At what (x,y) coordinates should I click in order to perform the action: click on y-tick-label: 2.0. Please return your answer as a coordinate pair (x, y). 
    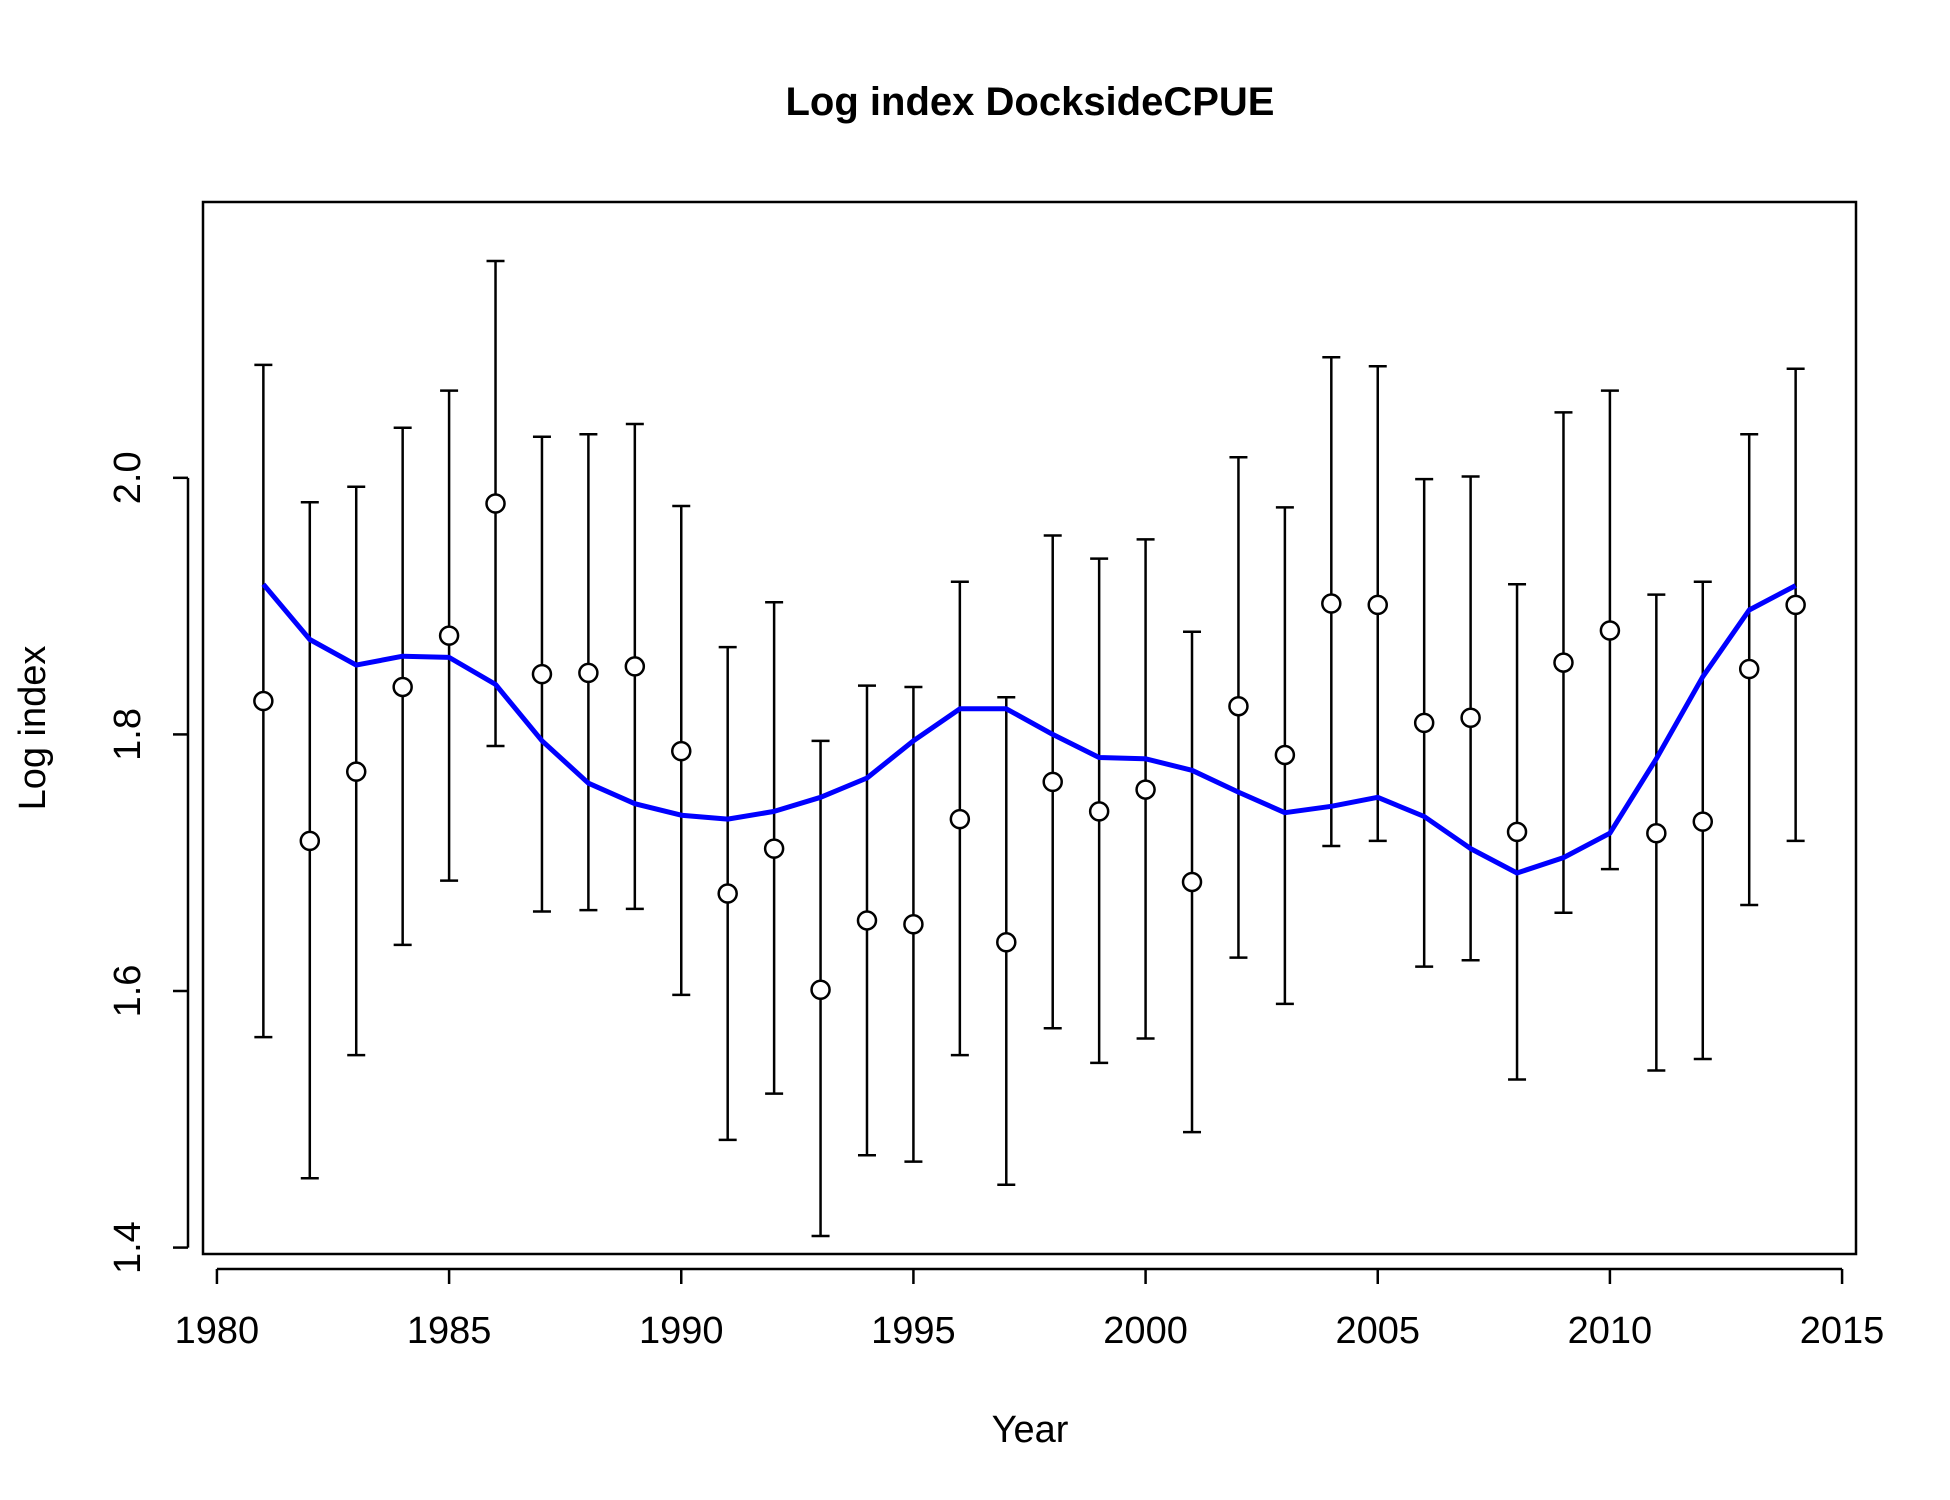
    Looking at the image, I should click on (128, 477).